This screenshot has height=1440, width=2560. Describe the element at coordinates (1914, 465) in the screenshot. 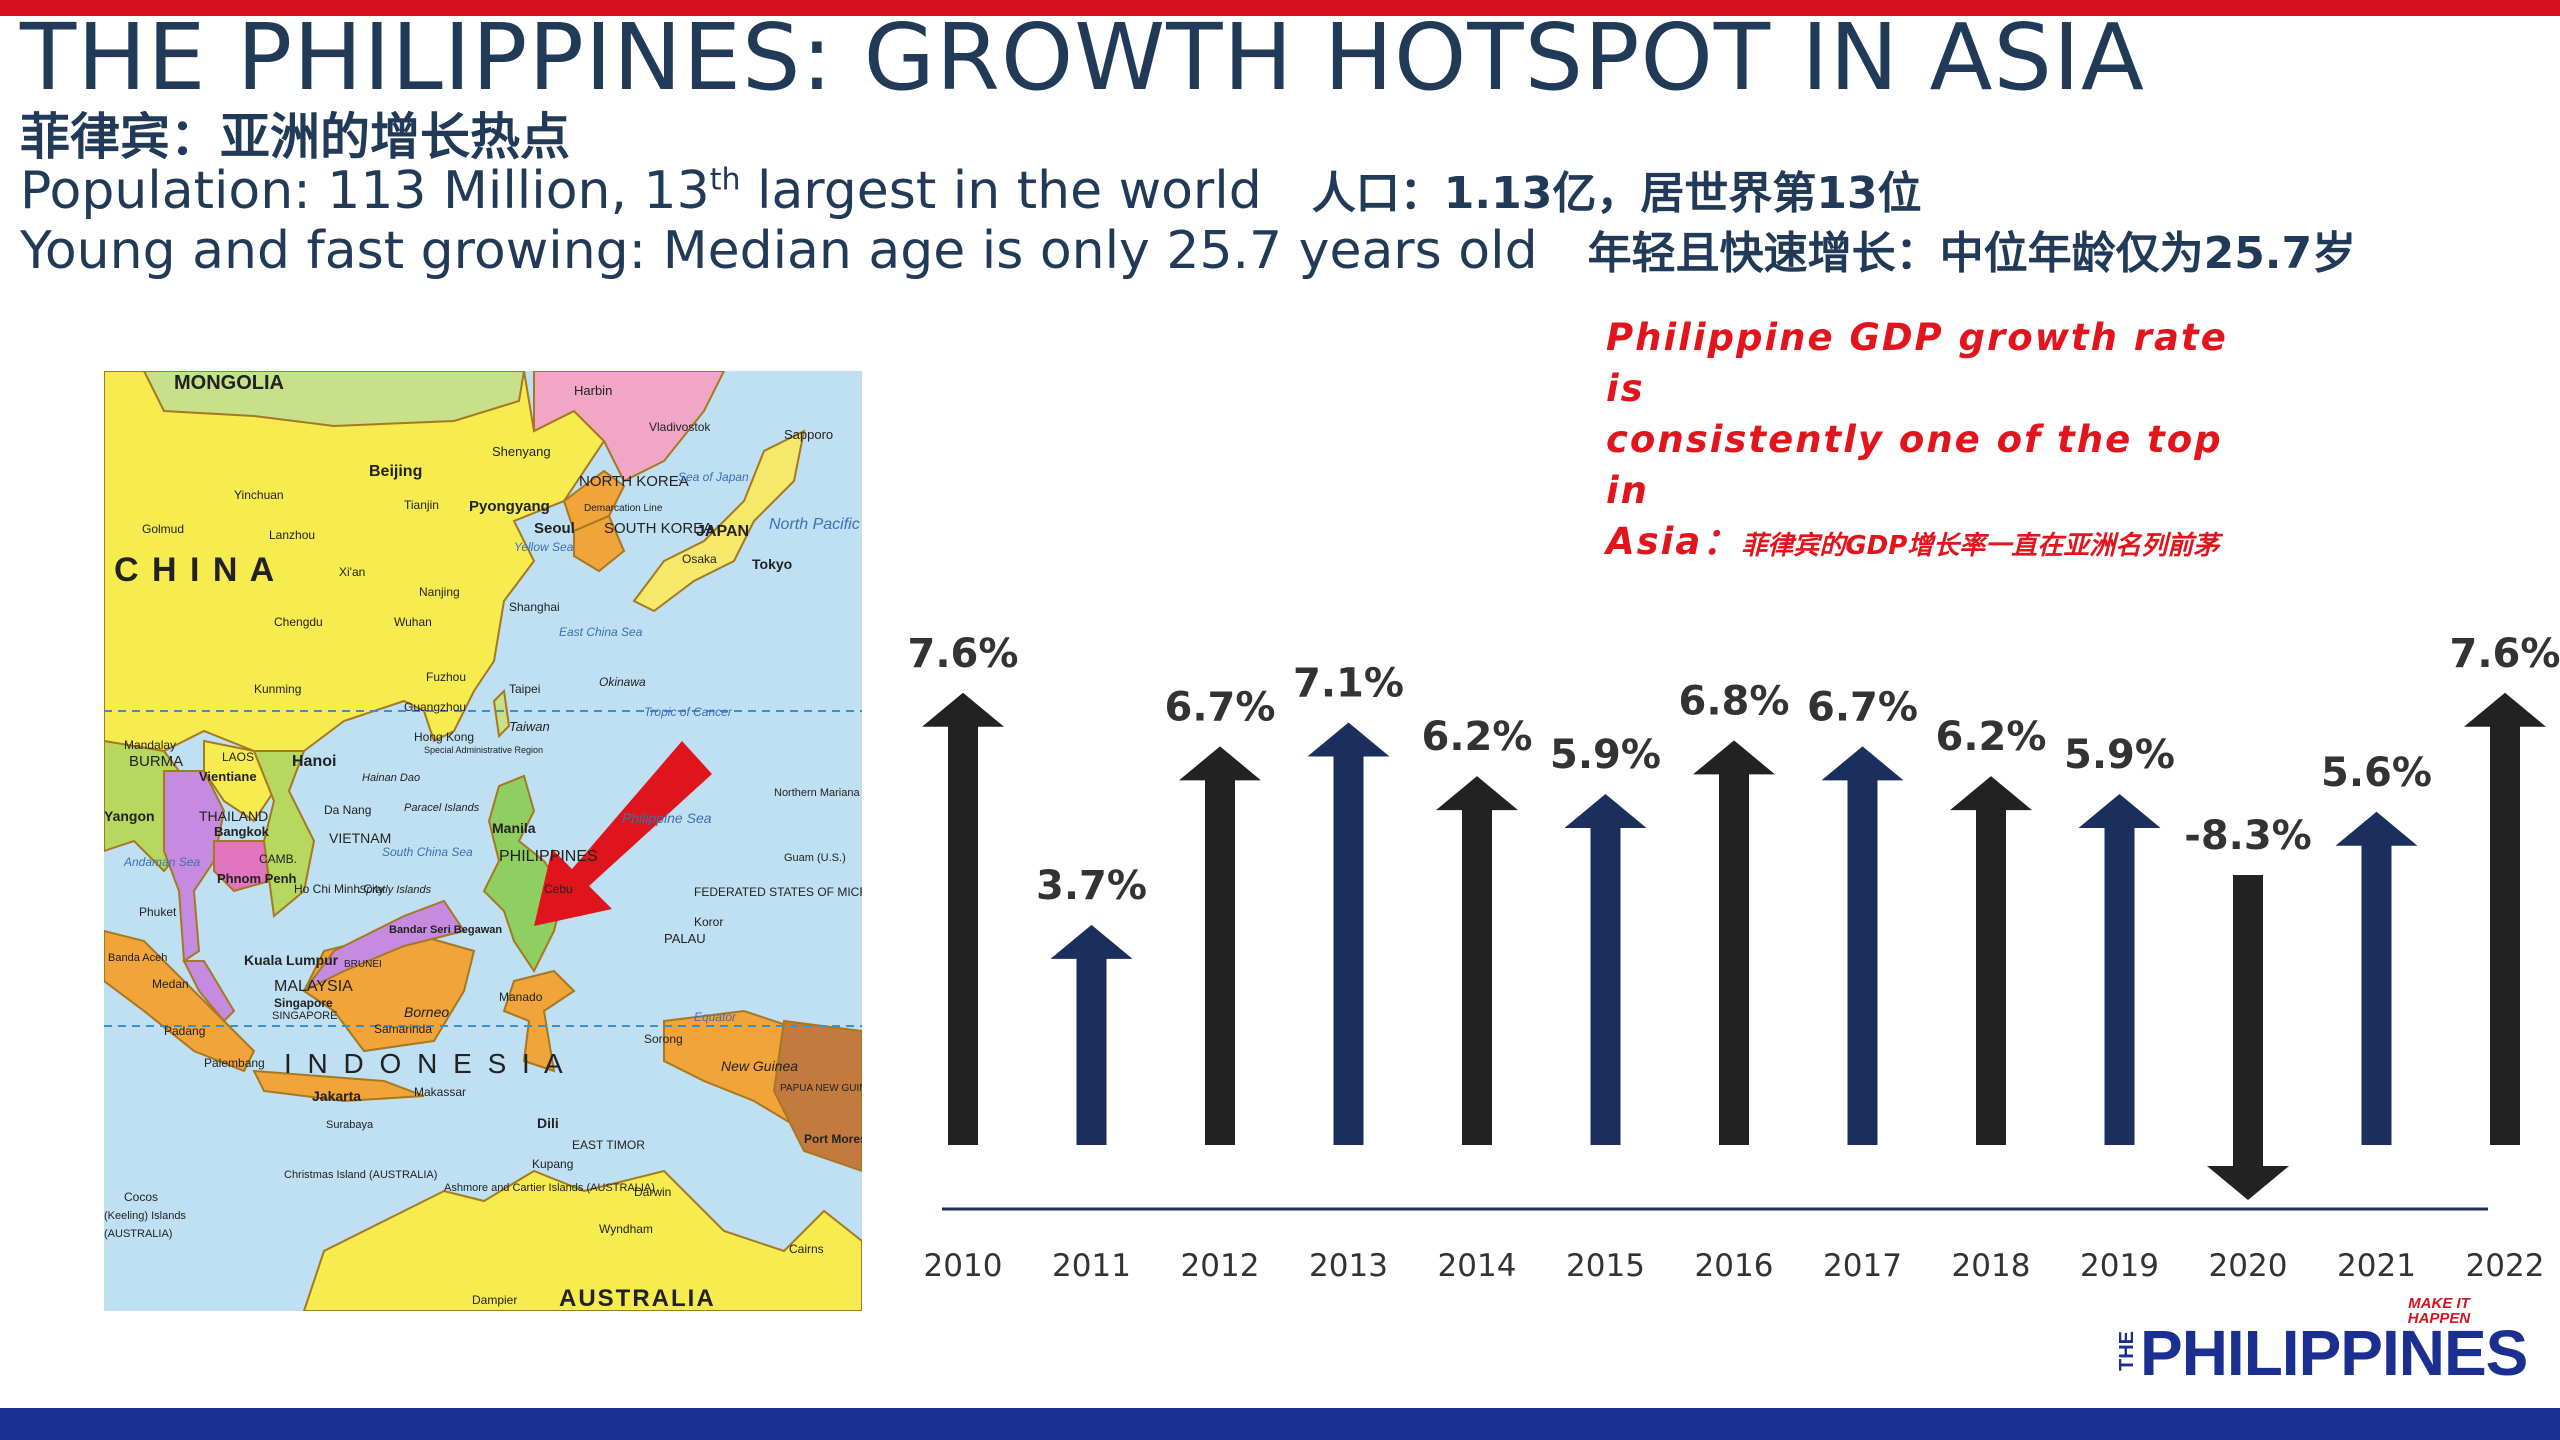

I see `gdp-annotation-line2: consistently one of the top in` at that location.